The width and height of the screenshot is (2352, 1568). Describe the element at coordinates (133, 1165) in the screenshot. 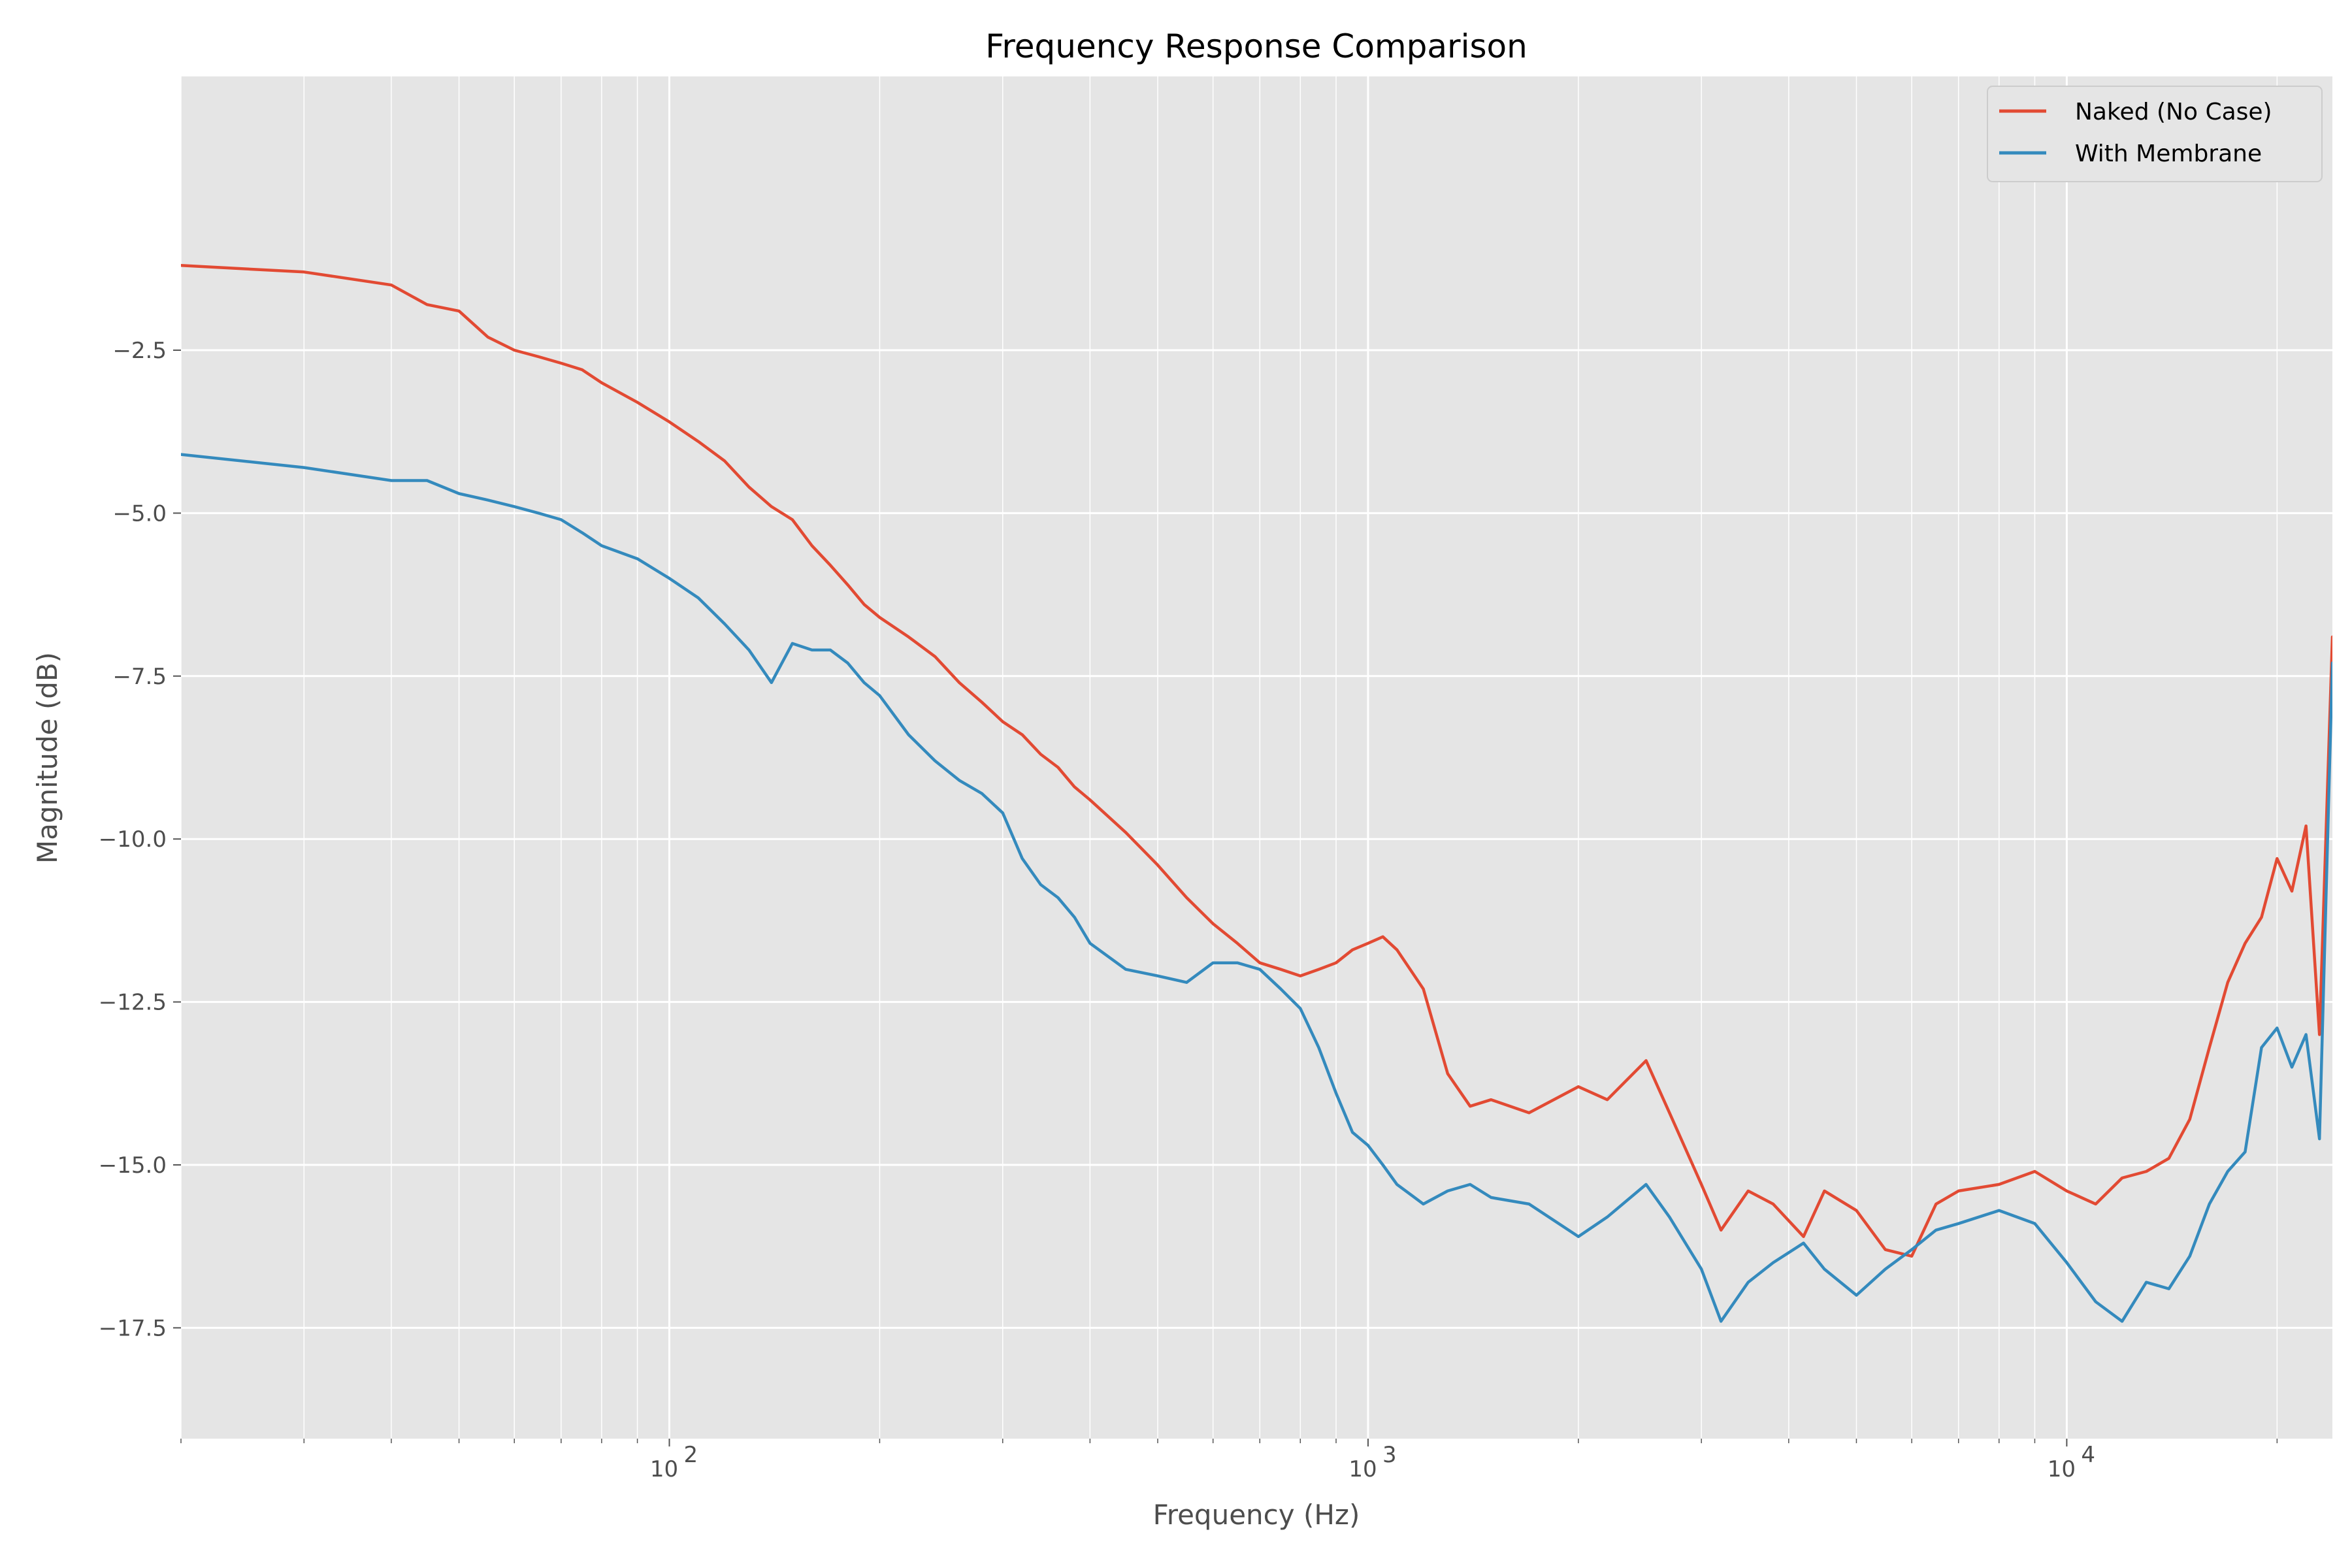

I see `y-tick-label: −15.0` at that location.